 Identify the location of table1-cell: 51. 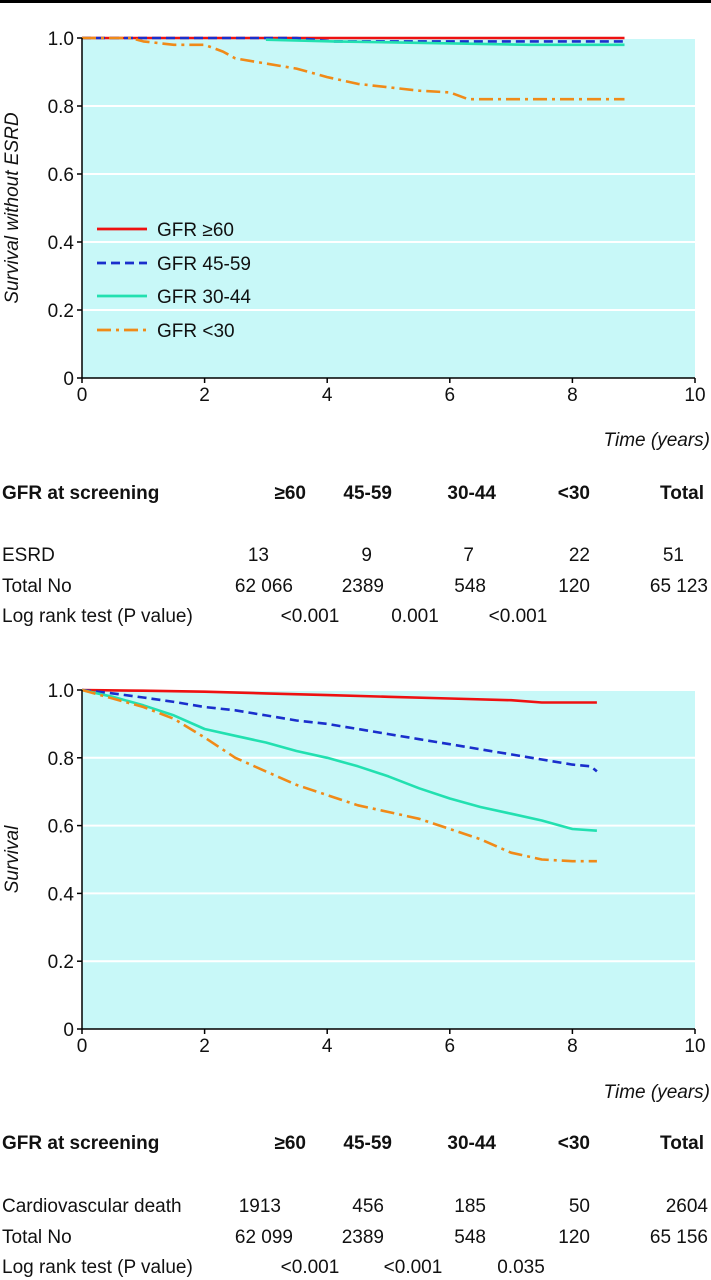
(673, 555).